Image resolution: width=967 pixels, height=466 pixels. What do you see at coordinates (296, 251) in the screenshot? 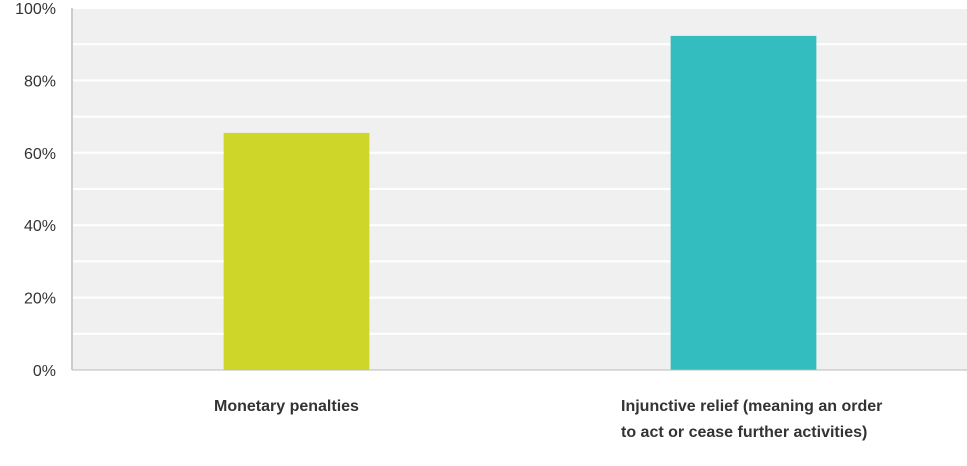
I see `bar-monetary-penalties` at bounding box center [296, 251].